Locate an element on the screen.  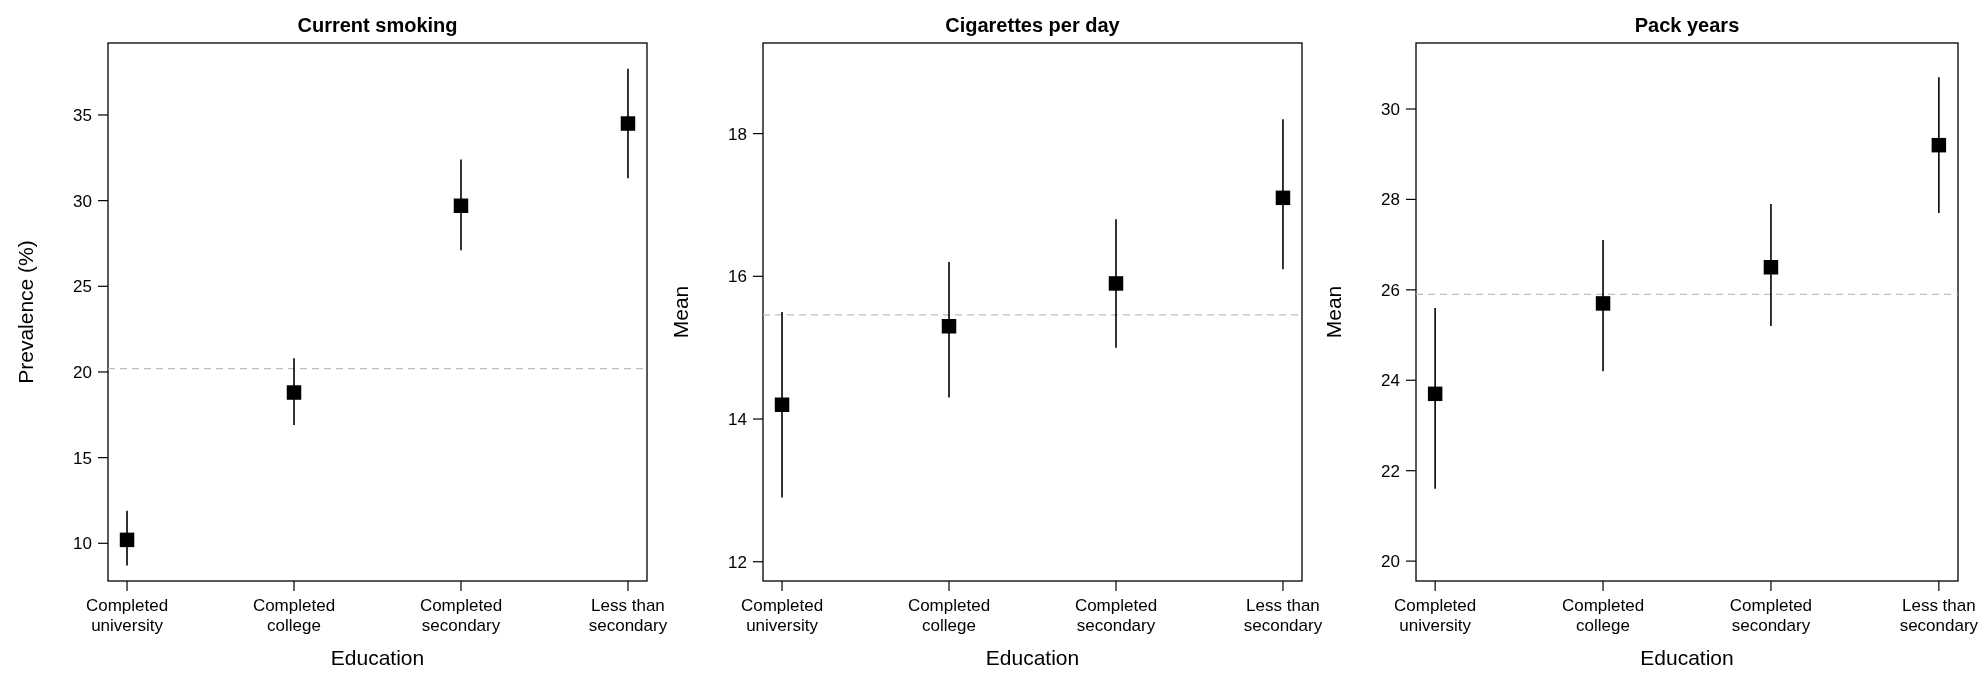
y-tick-label: 16 is located at coordinates (737, 277).